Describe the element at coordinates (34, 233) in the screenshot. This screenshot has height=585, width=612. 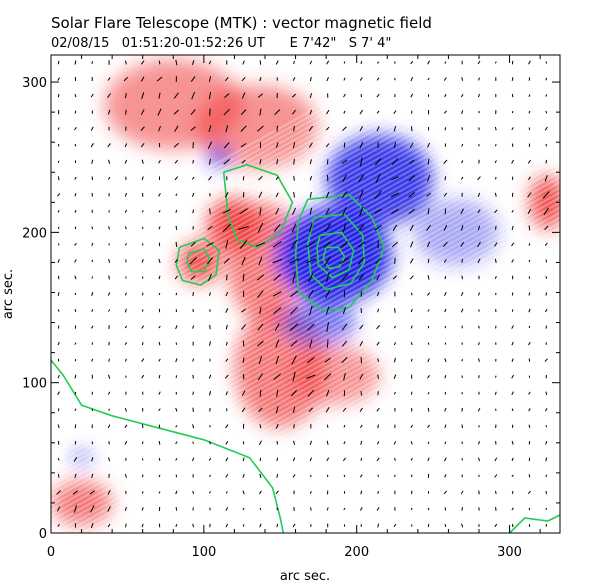
I see `y-tick-label: 200` at that location.